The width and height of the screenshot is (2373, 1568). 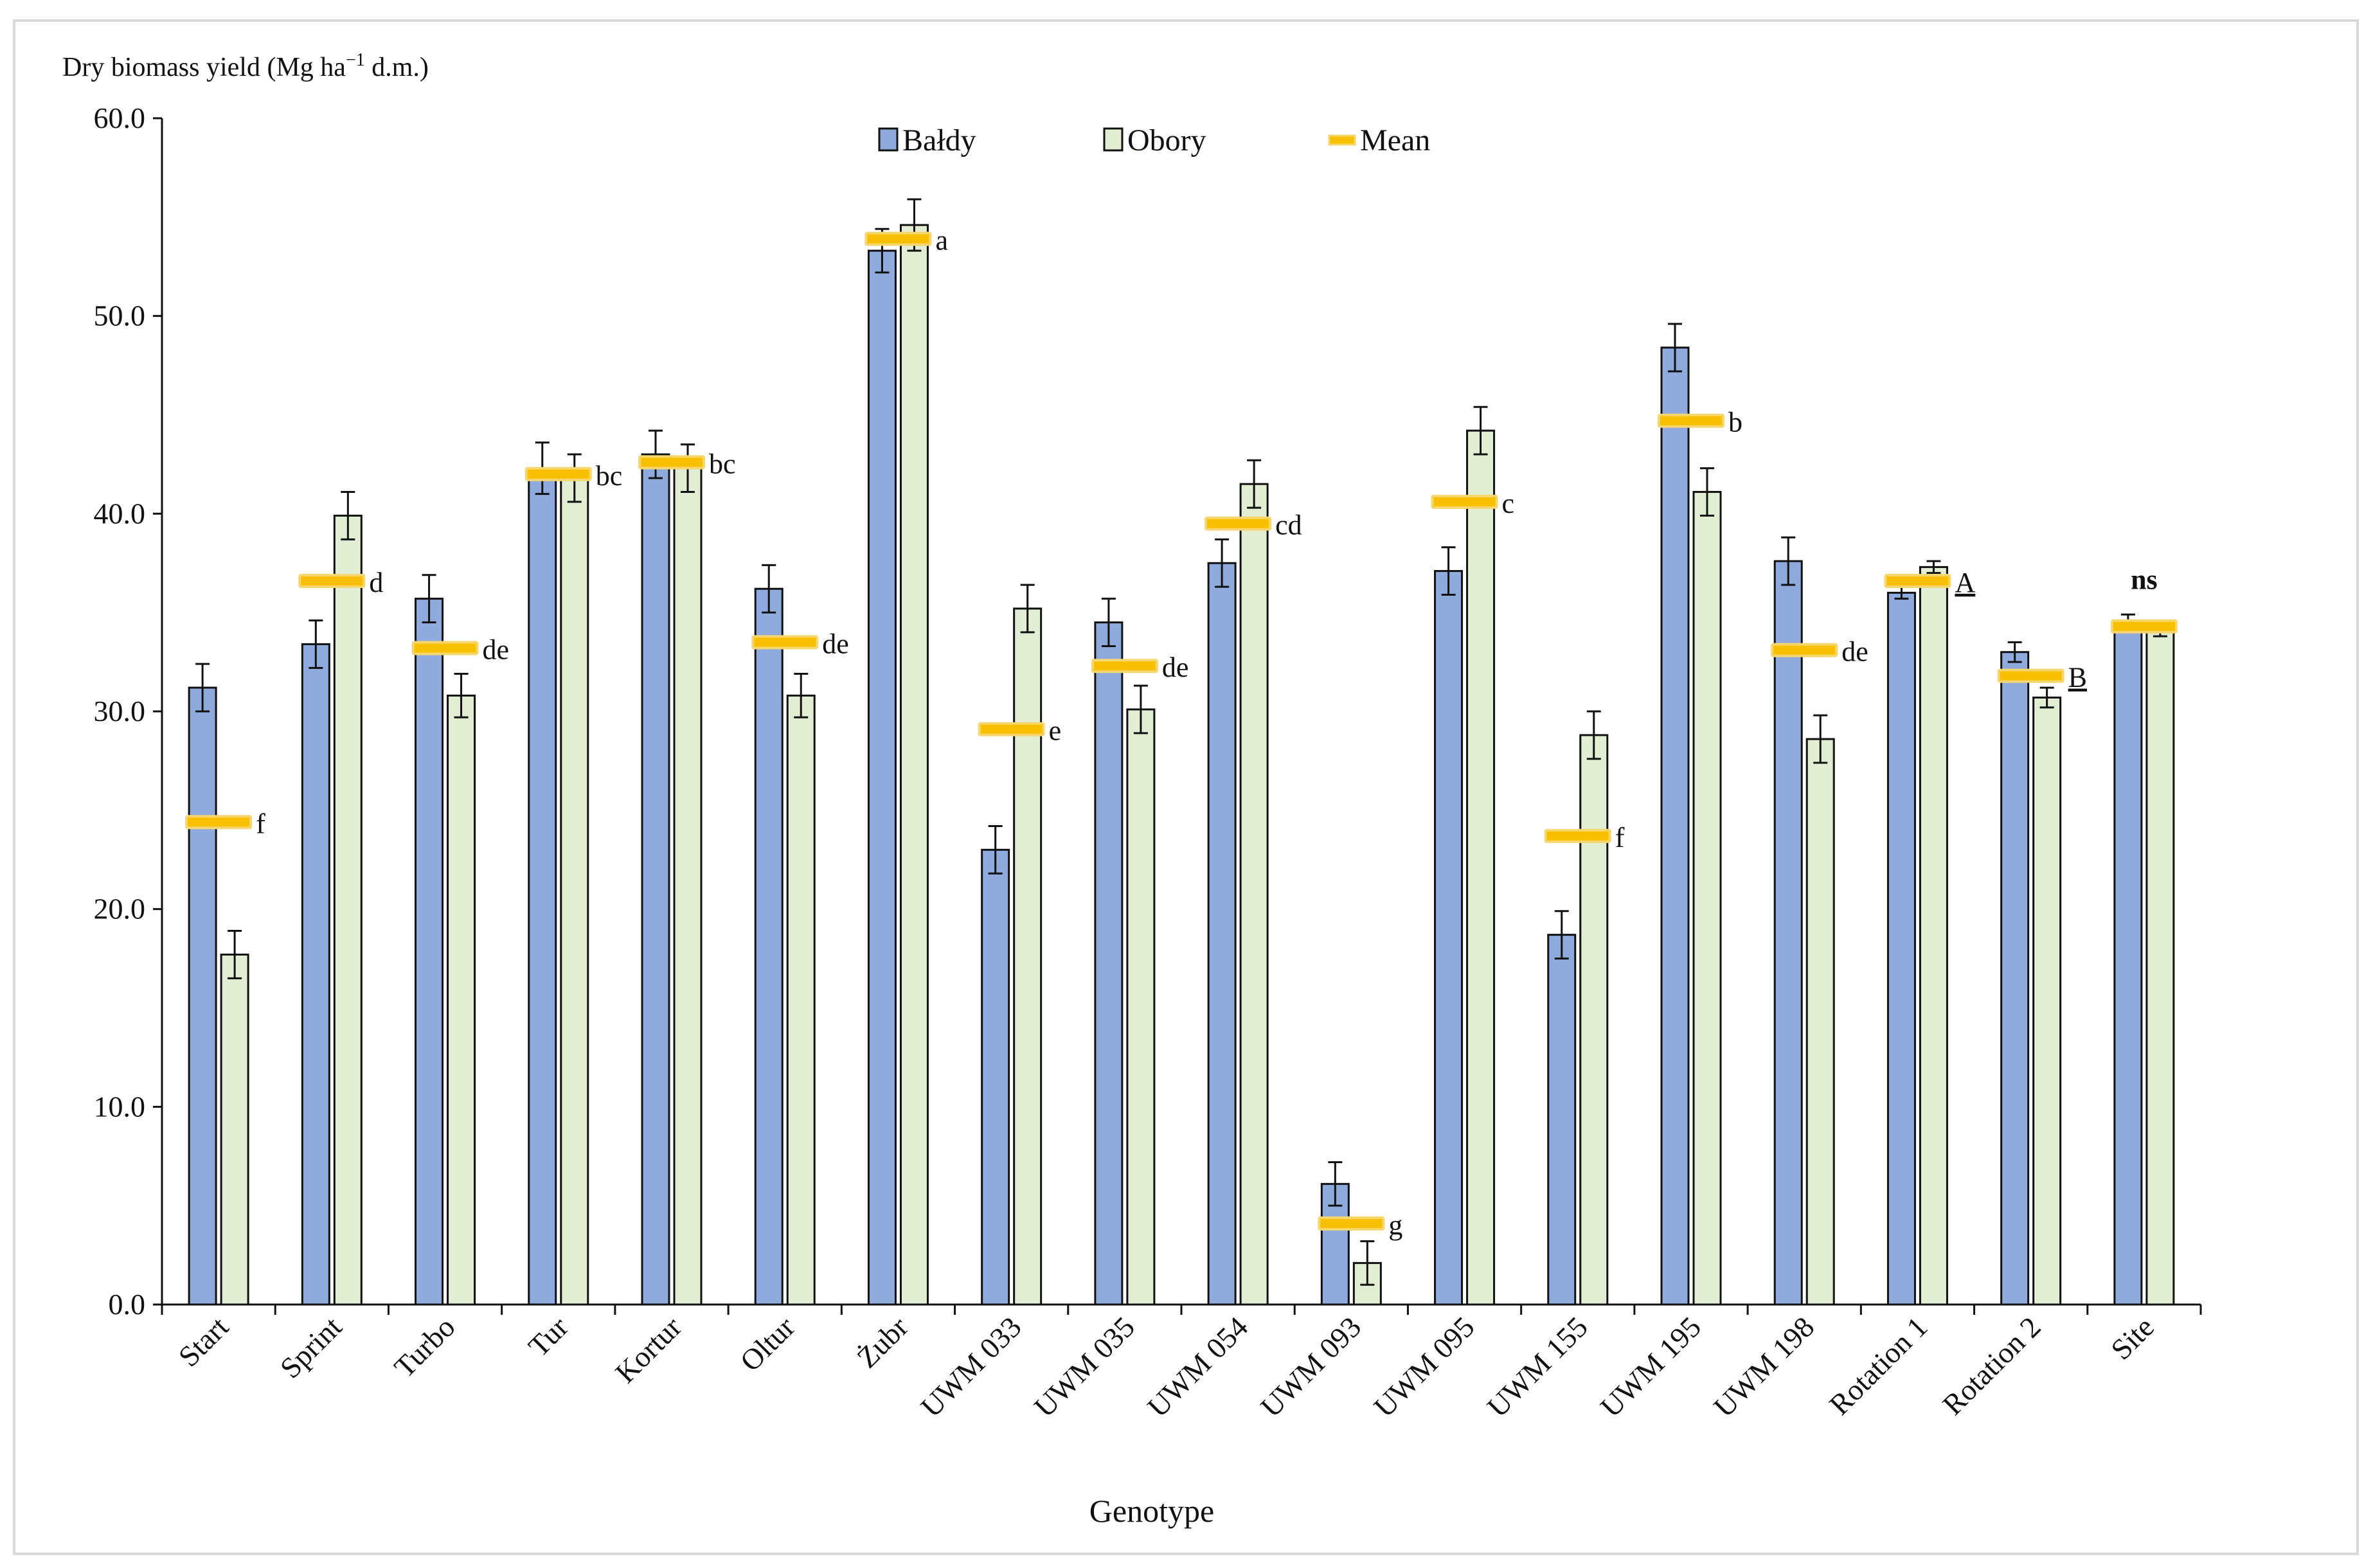 What do you see at coordinates (882, 777) in the screenshot?
I see `bar-Bałdy-Żubr` at bounding box center [882, 777].